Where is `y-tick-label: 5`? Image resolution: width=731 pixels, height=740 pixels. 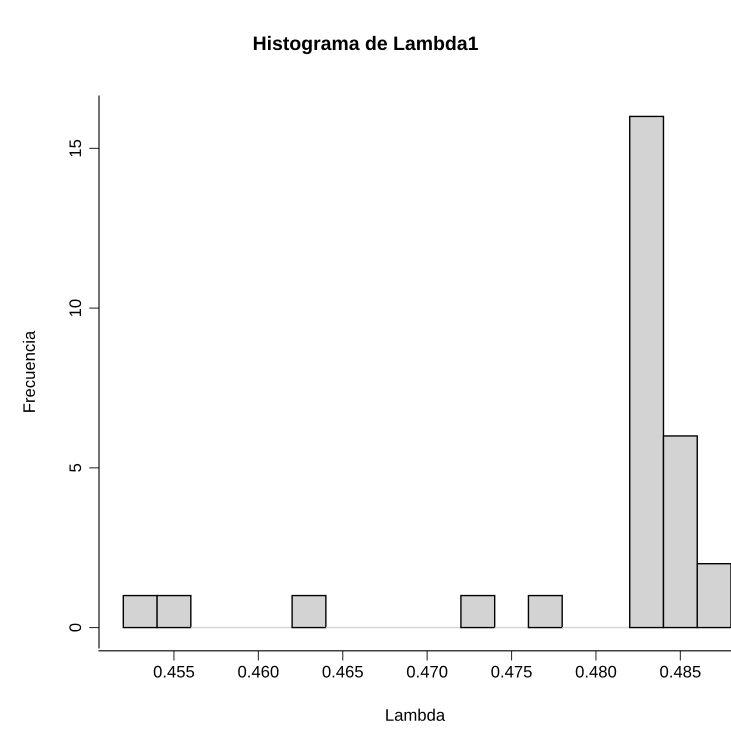 y-tick-label: 5 is located at coordinates (75, 468).